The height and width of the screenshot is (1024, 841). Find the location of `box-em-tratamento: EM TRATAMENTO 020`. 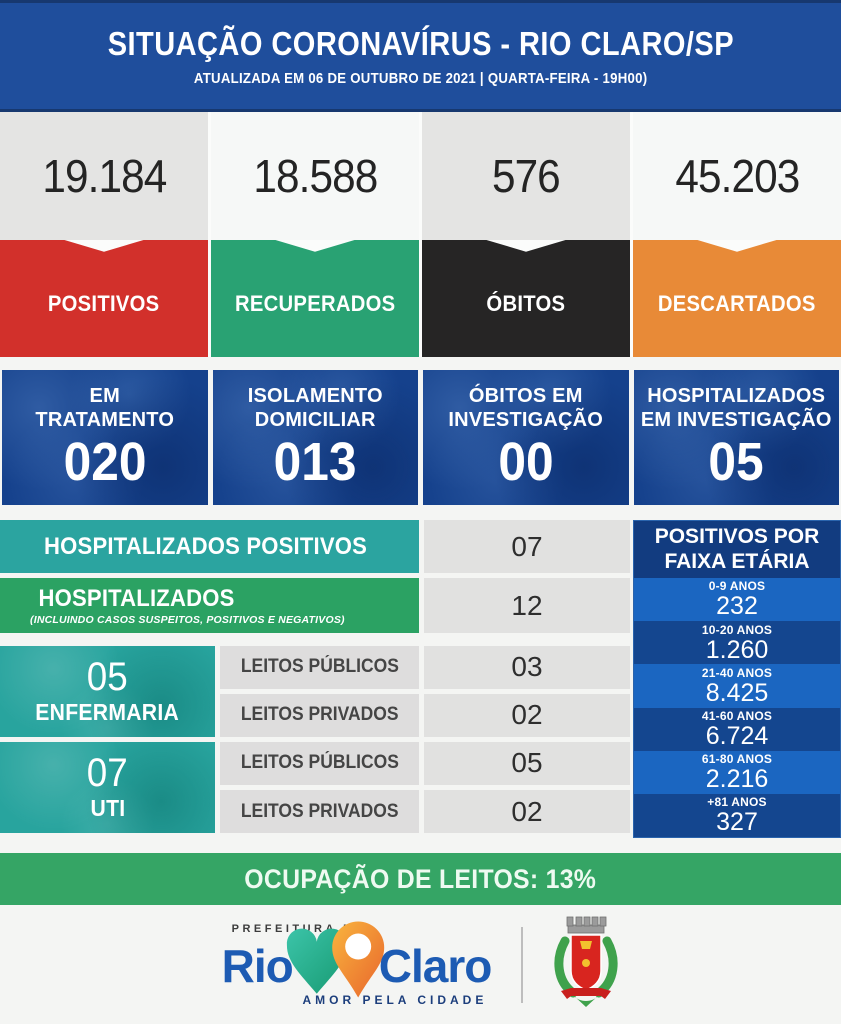

box-em-tratamento: EM TRATAMENTO 020 is located at coordinates (105, 437).